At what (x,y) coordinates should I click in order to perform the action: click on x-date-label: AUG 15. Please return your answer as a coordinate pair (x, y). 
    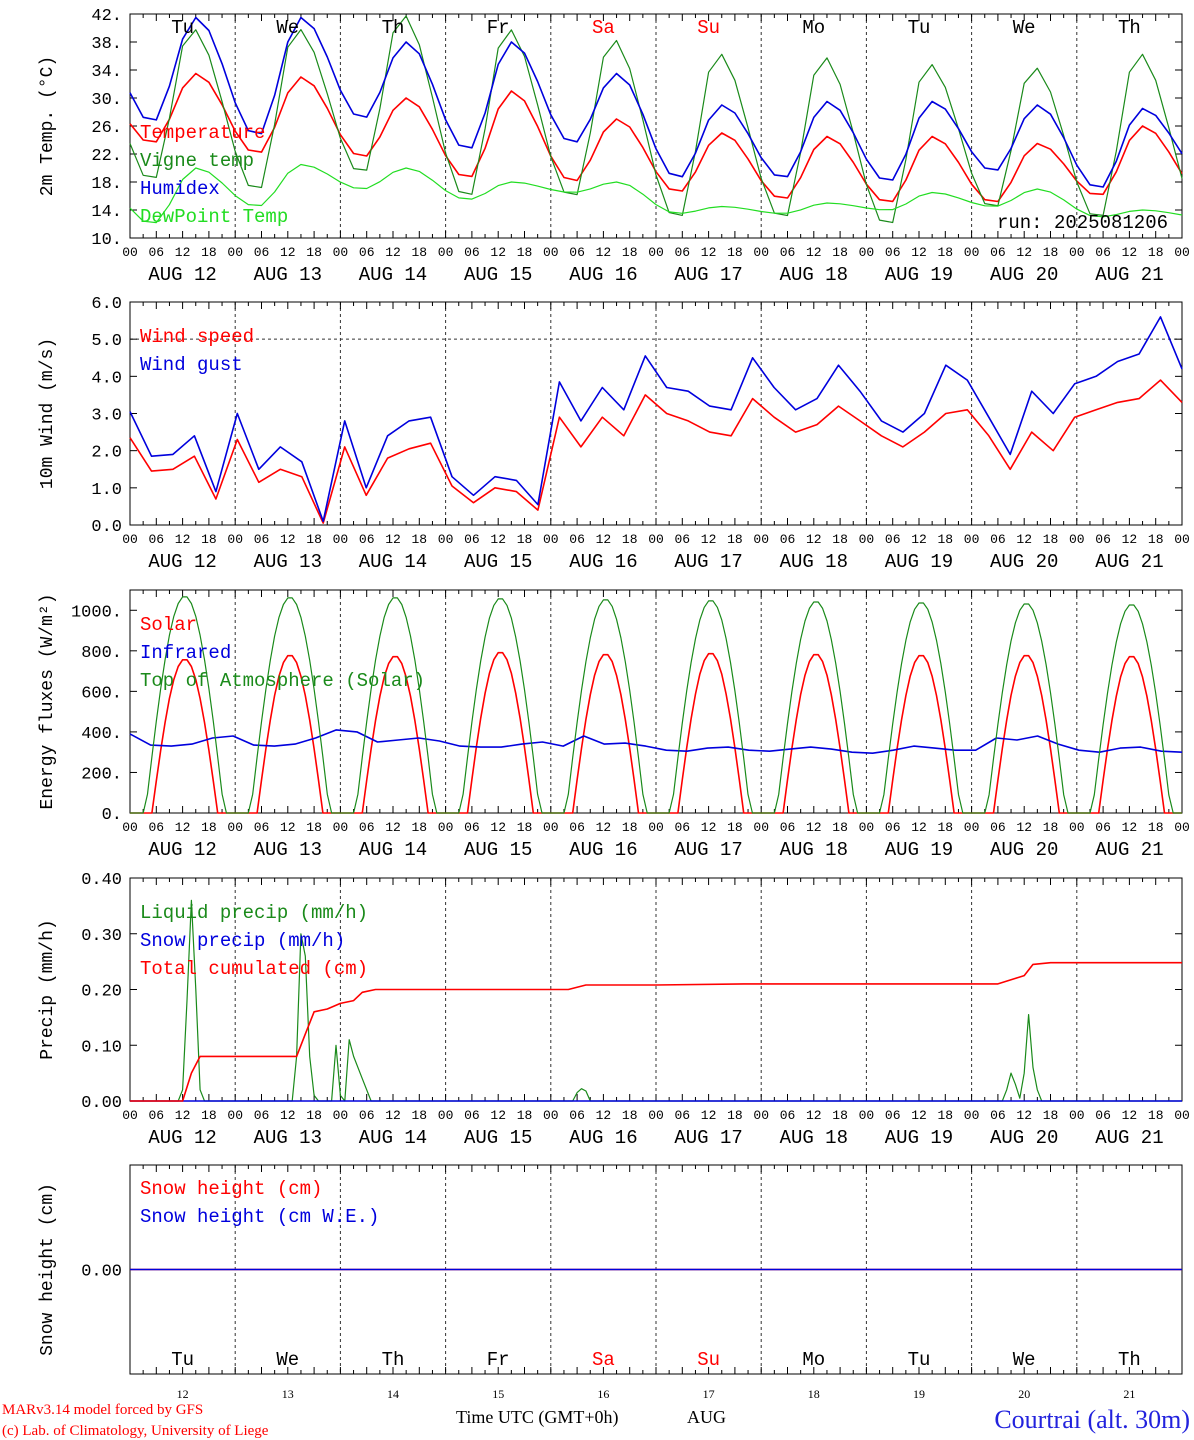
    Looking at the image, I should click on (498, 1138).